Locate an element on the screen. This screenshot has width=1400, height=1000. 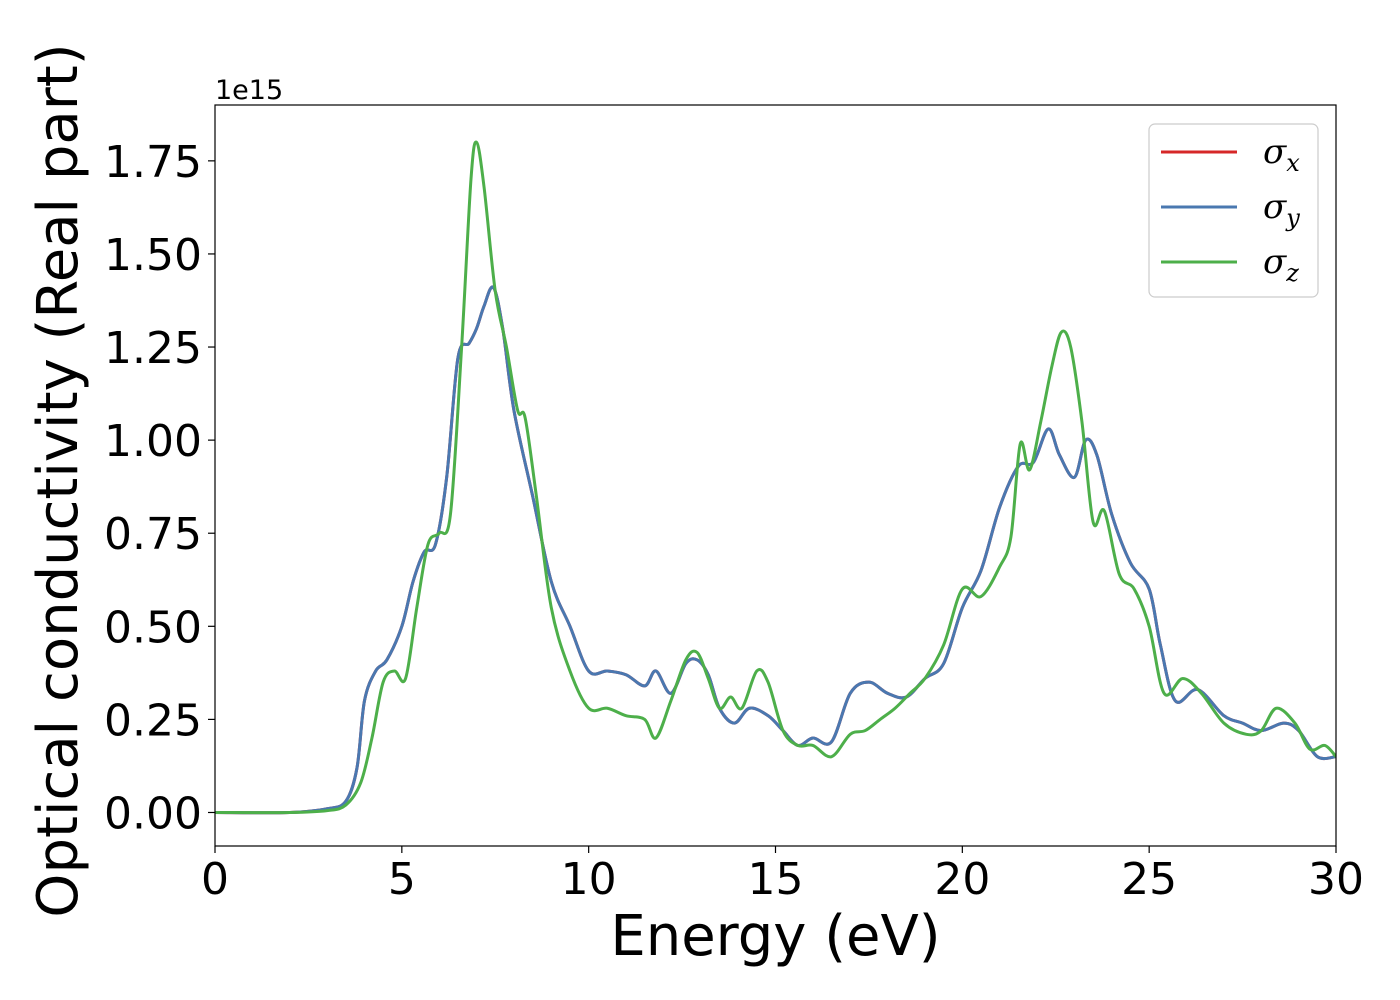
y-tick-label: 1.00 is located at coordinates (153, 441).